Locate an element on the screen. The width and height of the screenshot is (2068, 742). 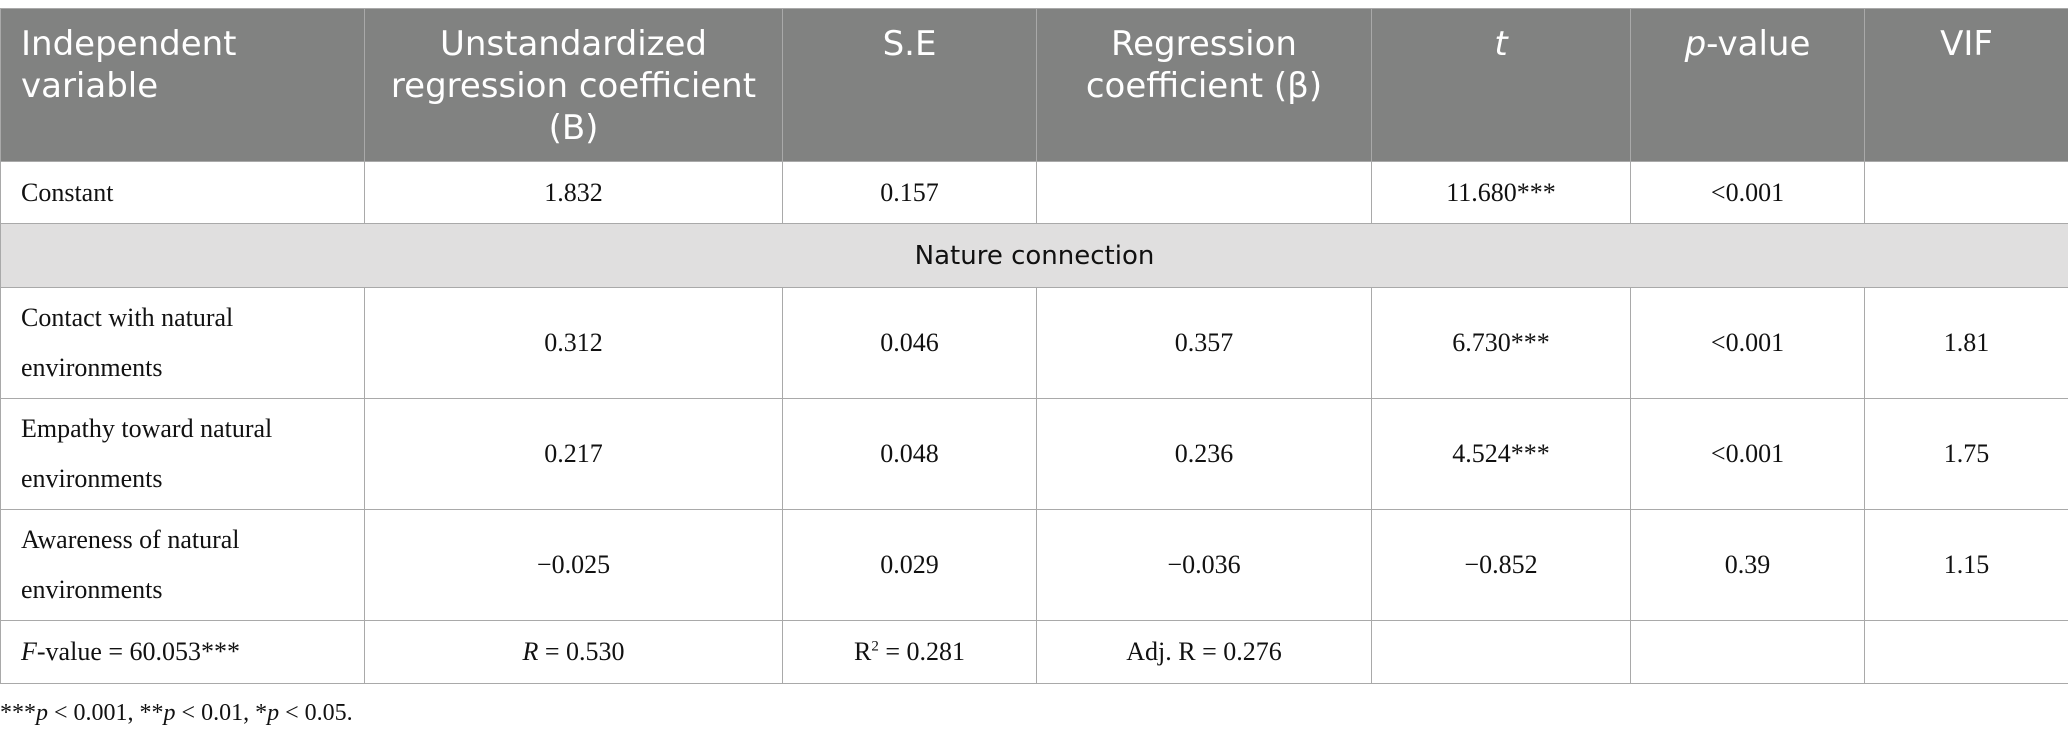
cell-label: Contact with natural environments is located at coordinates (182, 343).